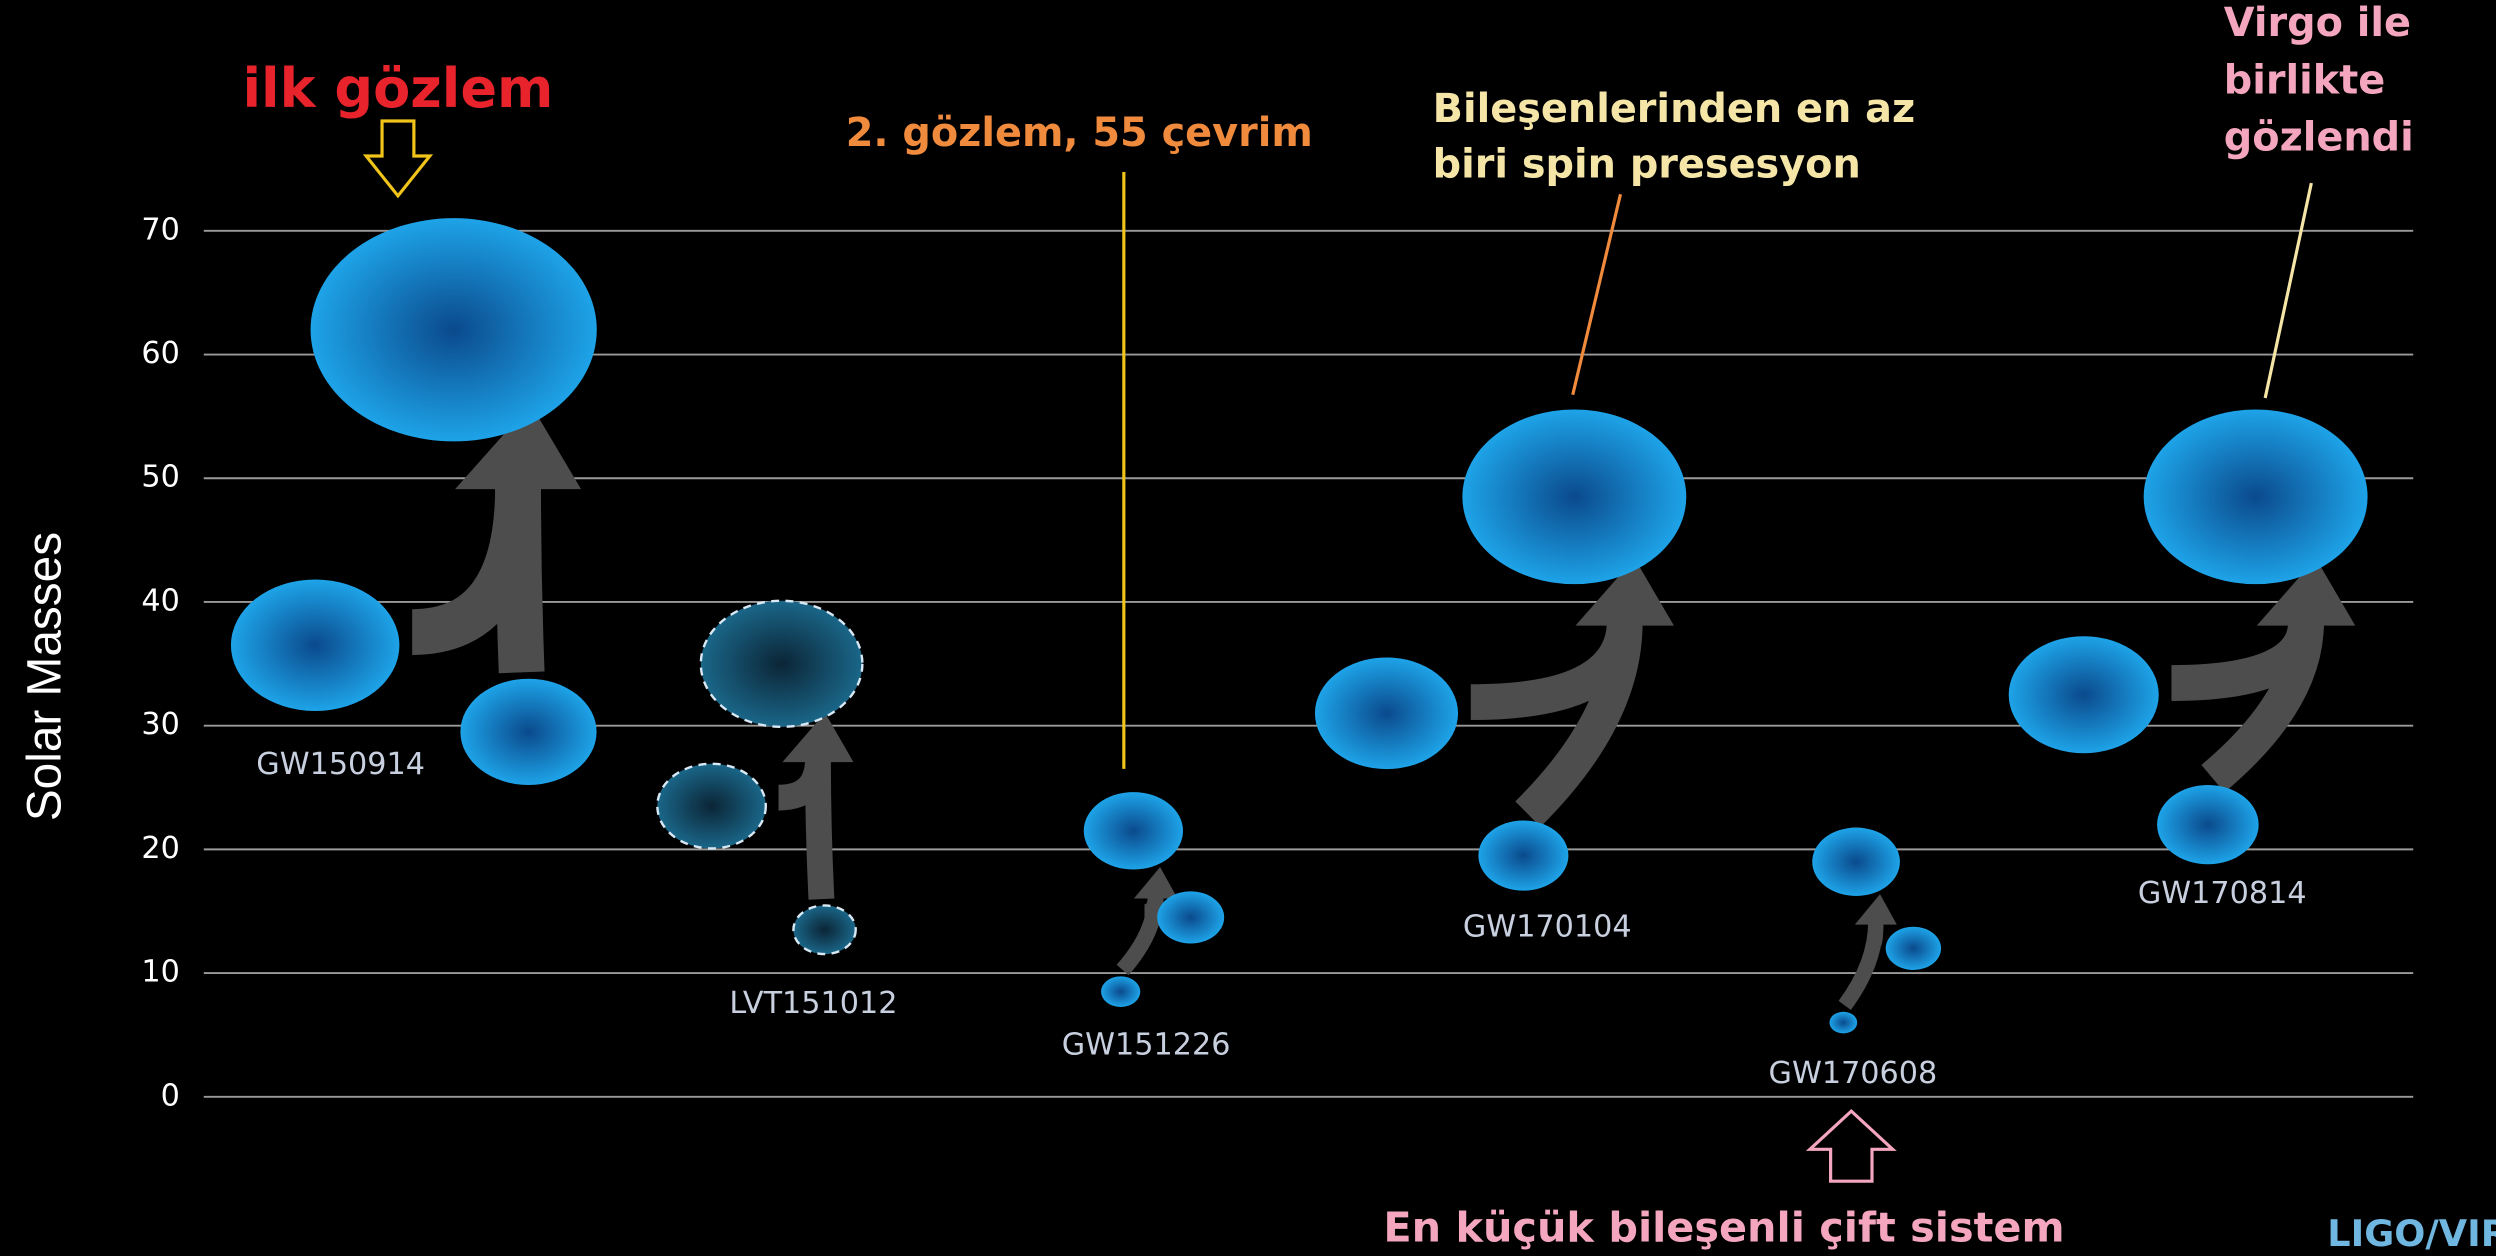 Image resolution: width=2496 pixels, height=1256 pixels. I want to click on annotation: biri spin presesyon, so click(1647, 165).